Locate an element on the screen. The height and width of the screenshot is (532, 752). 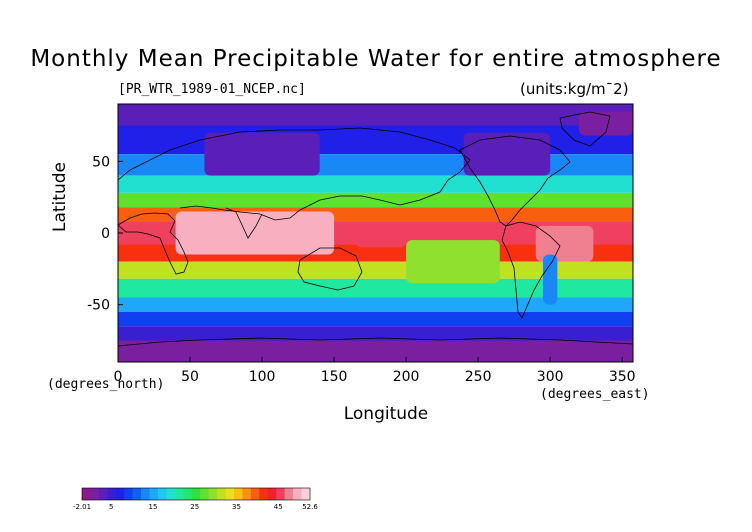
colorbar-label: 45 is located at coordinates (278, 507).